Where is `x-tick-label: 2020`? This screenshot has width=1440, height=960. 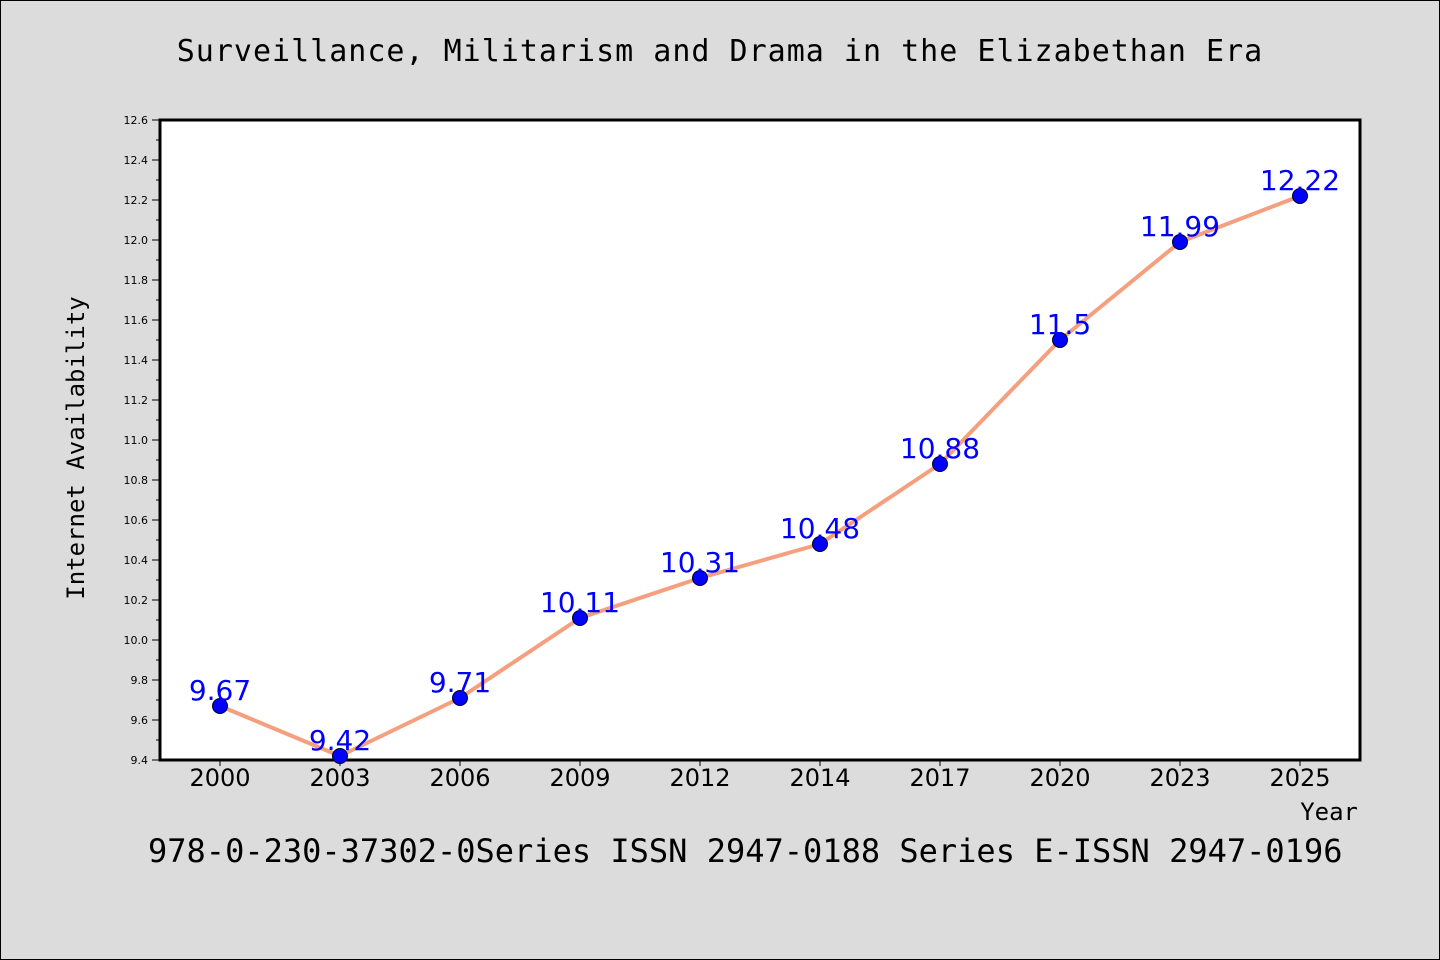 x-tick-label: 2020 is located at coordinates (1059, 778).